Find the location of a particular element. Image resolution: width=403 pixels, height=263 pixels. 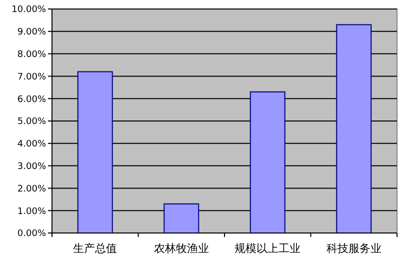

y-tick-label: 8.00% is located at coordinates (31, 55).